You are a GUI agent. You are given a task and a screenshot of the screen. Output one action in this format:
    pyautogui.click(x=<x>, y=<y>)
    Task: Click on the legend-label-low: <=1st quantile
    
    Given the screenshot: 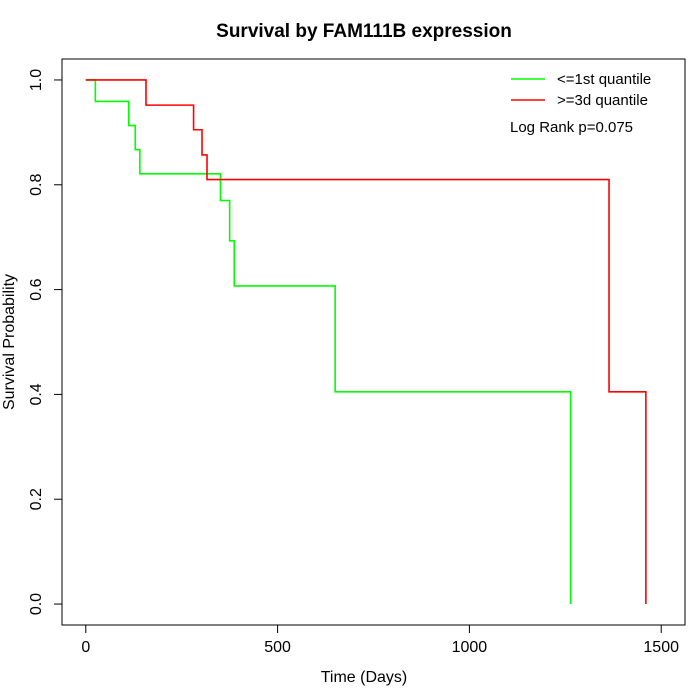 What is the action you would take?
    pyautogui.click(x=604, y=79)
    